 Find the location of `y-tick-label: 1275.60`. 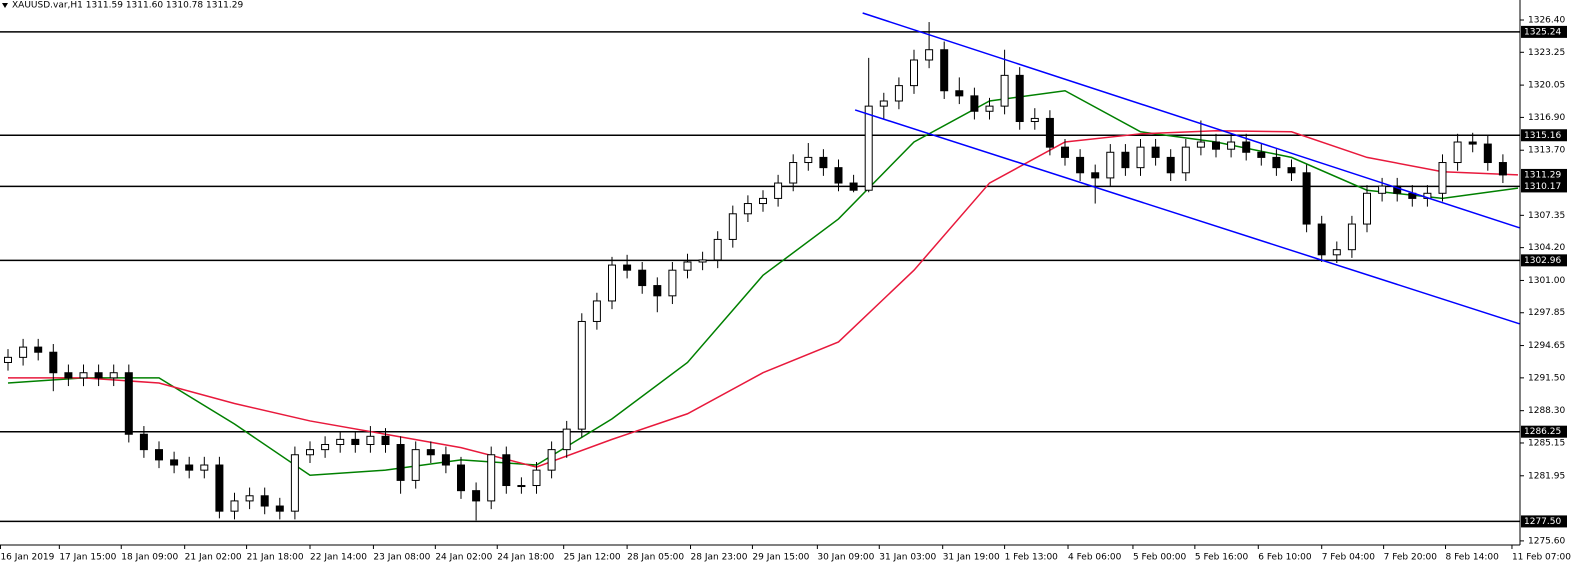

y-tick-label: 1275.60 is located at coordinates (1546, 541).